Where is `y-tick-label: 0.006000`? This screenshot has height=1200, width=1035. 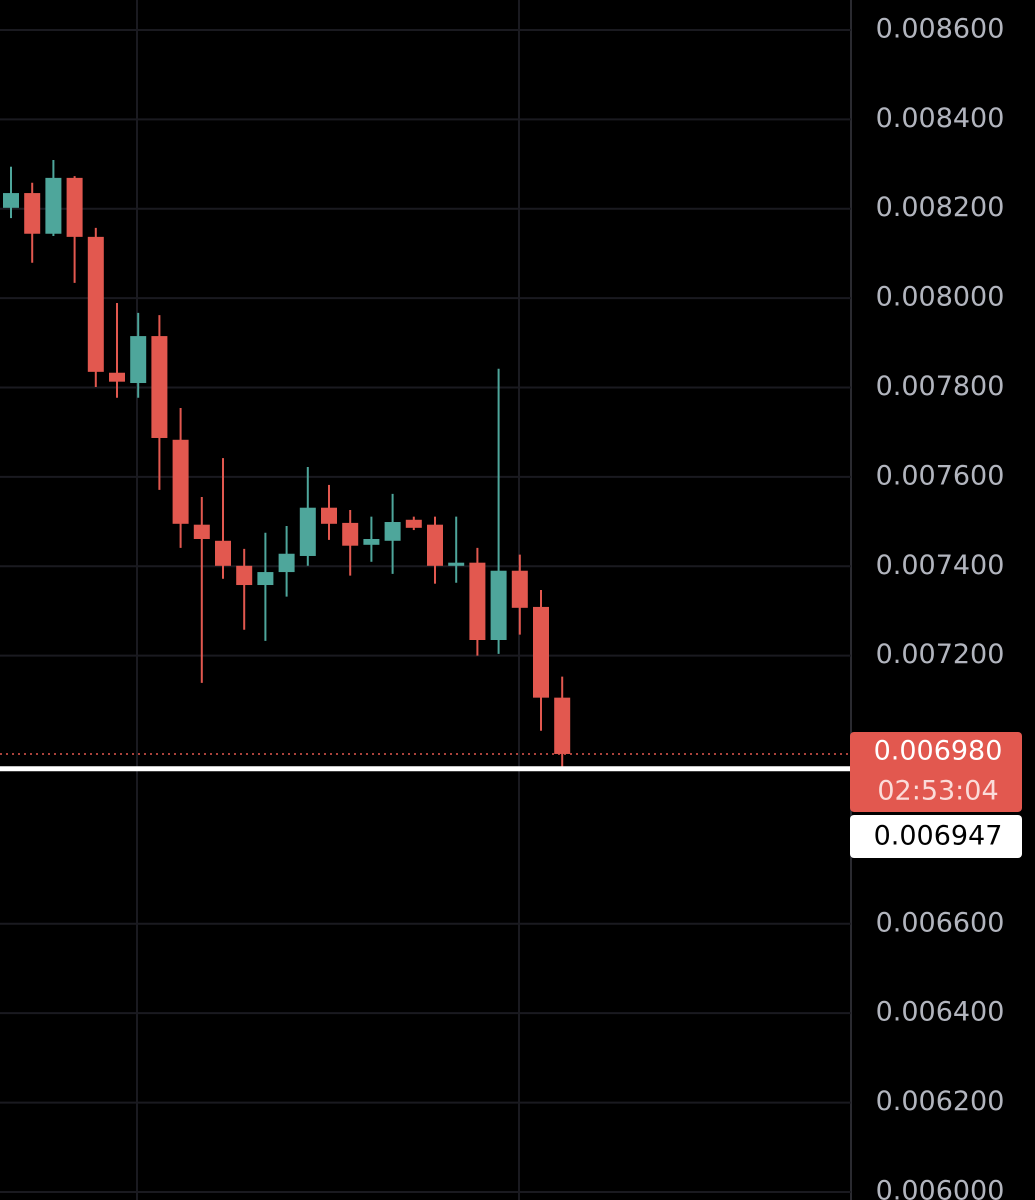 y-tick-label: 0.006000 is located at coordinates (940, 1187).